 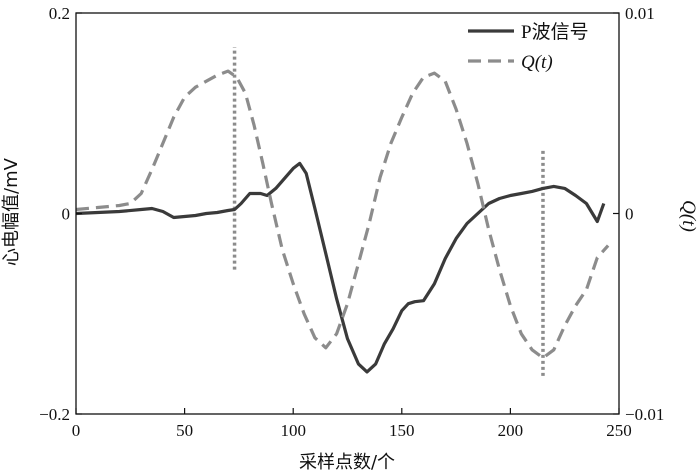 What do you see at coordinates (640, 13) in the screenshot?
I see `y2-tick-label: 0.01` at bounding box center [640, 13].